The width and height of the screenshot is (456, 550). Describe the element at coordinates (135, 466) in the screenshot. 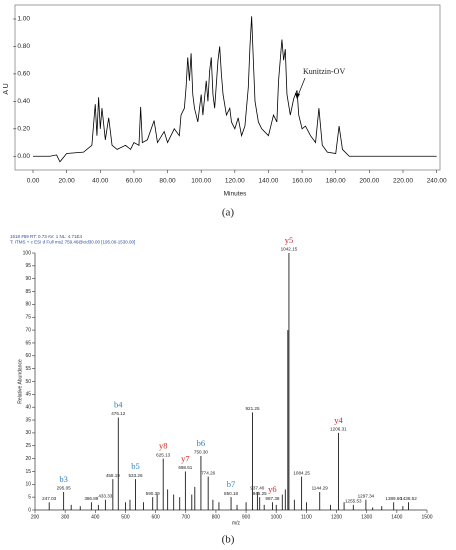

I see `ion-label: b5` at that location.